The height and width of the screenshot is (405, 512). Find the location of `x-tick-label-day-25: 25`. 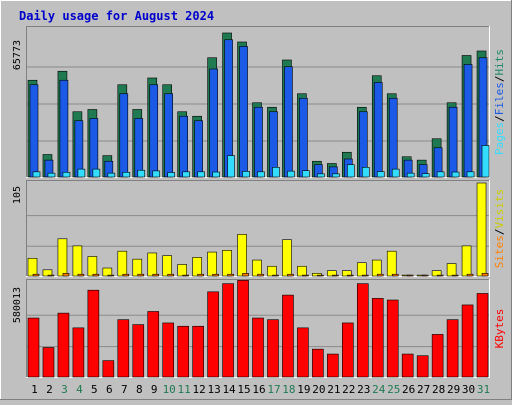

x-tick-label-day-25: 25 is located at coordinates (393, 389).